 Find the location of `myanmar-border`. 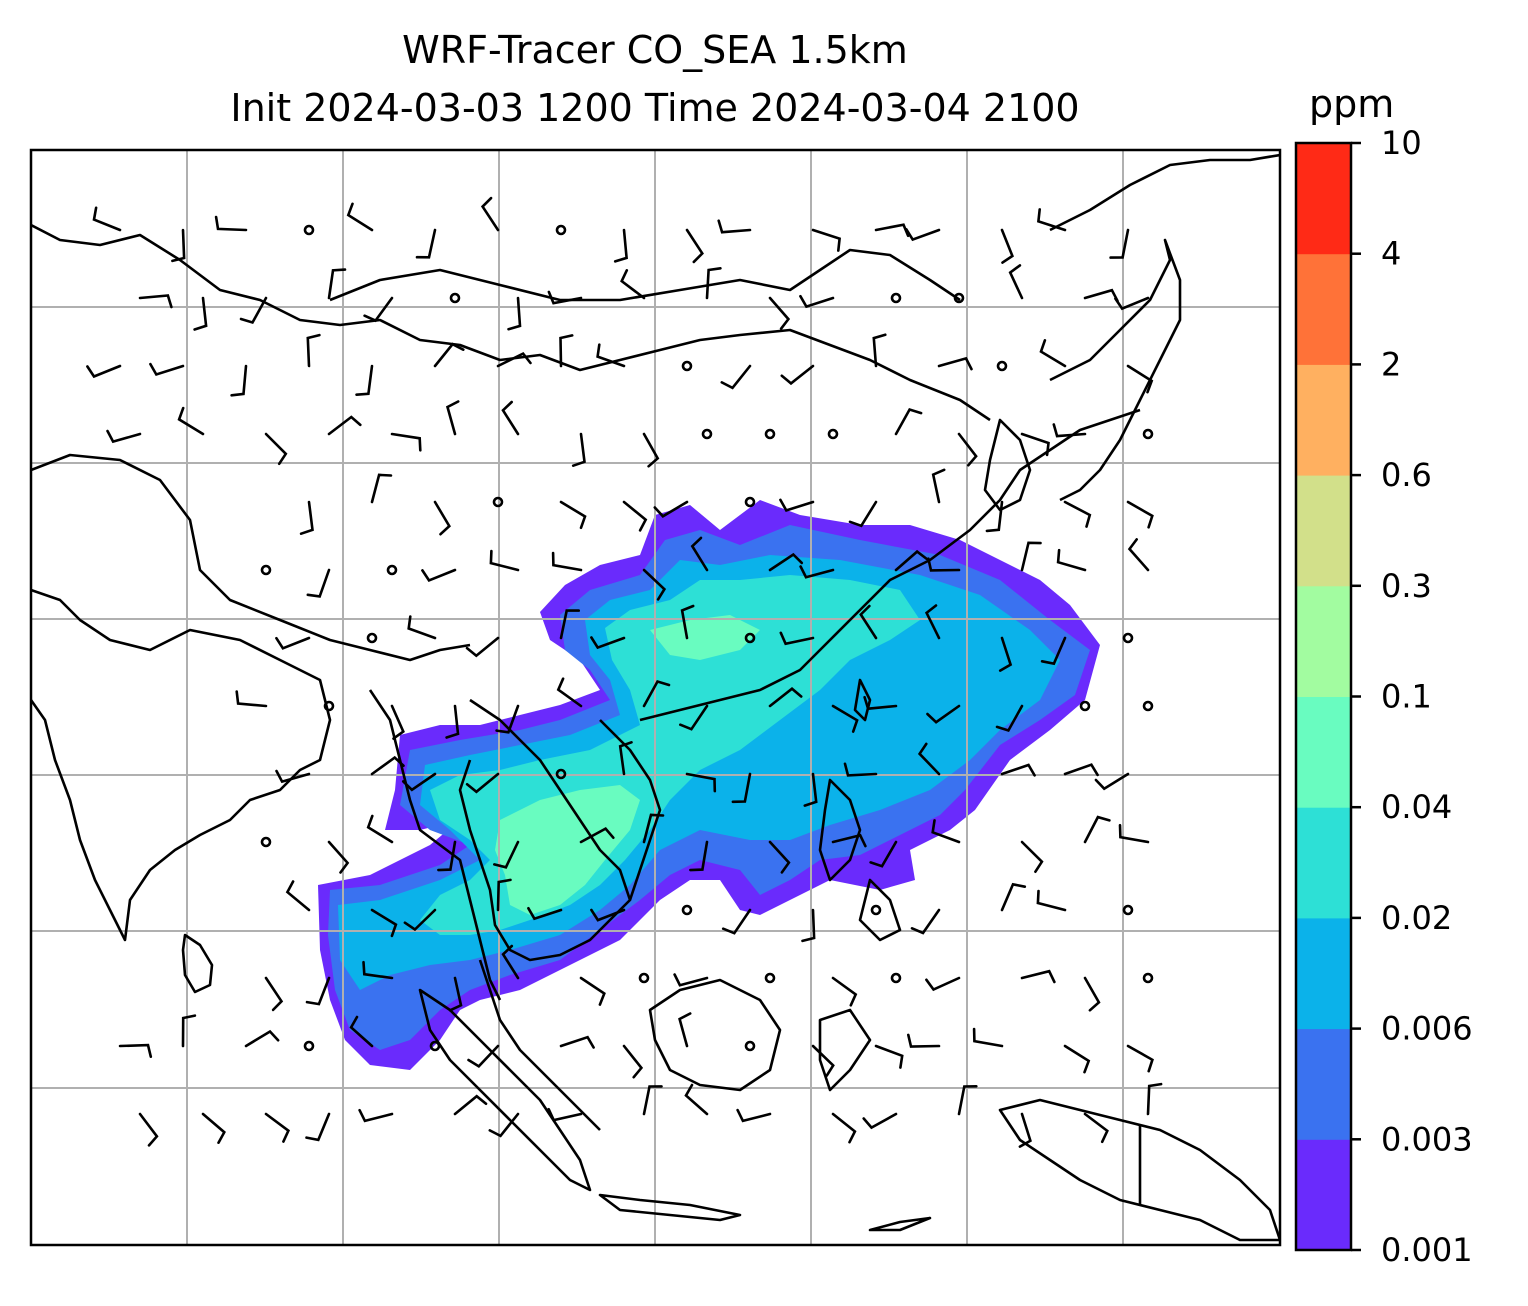

myanmar-border is located at coordinates (435, 845).